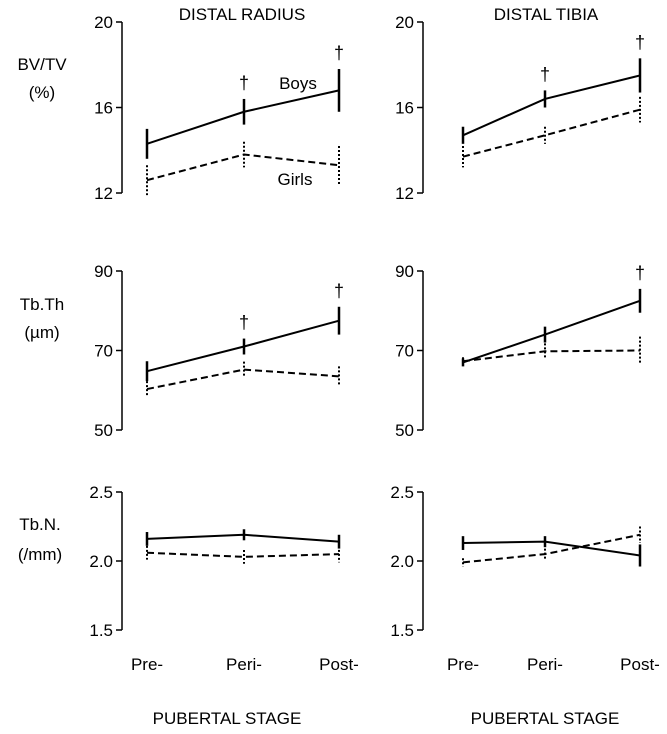 The height and width of the screenshot is (734, 667). I want to click on radius-tbn-panel: 1.5 2.0 2.5, so click(215, 561).